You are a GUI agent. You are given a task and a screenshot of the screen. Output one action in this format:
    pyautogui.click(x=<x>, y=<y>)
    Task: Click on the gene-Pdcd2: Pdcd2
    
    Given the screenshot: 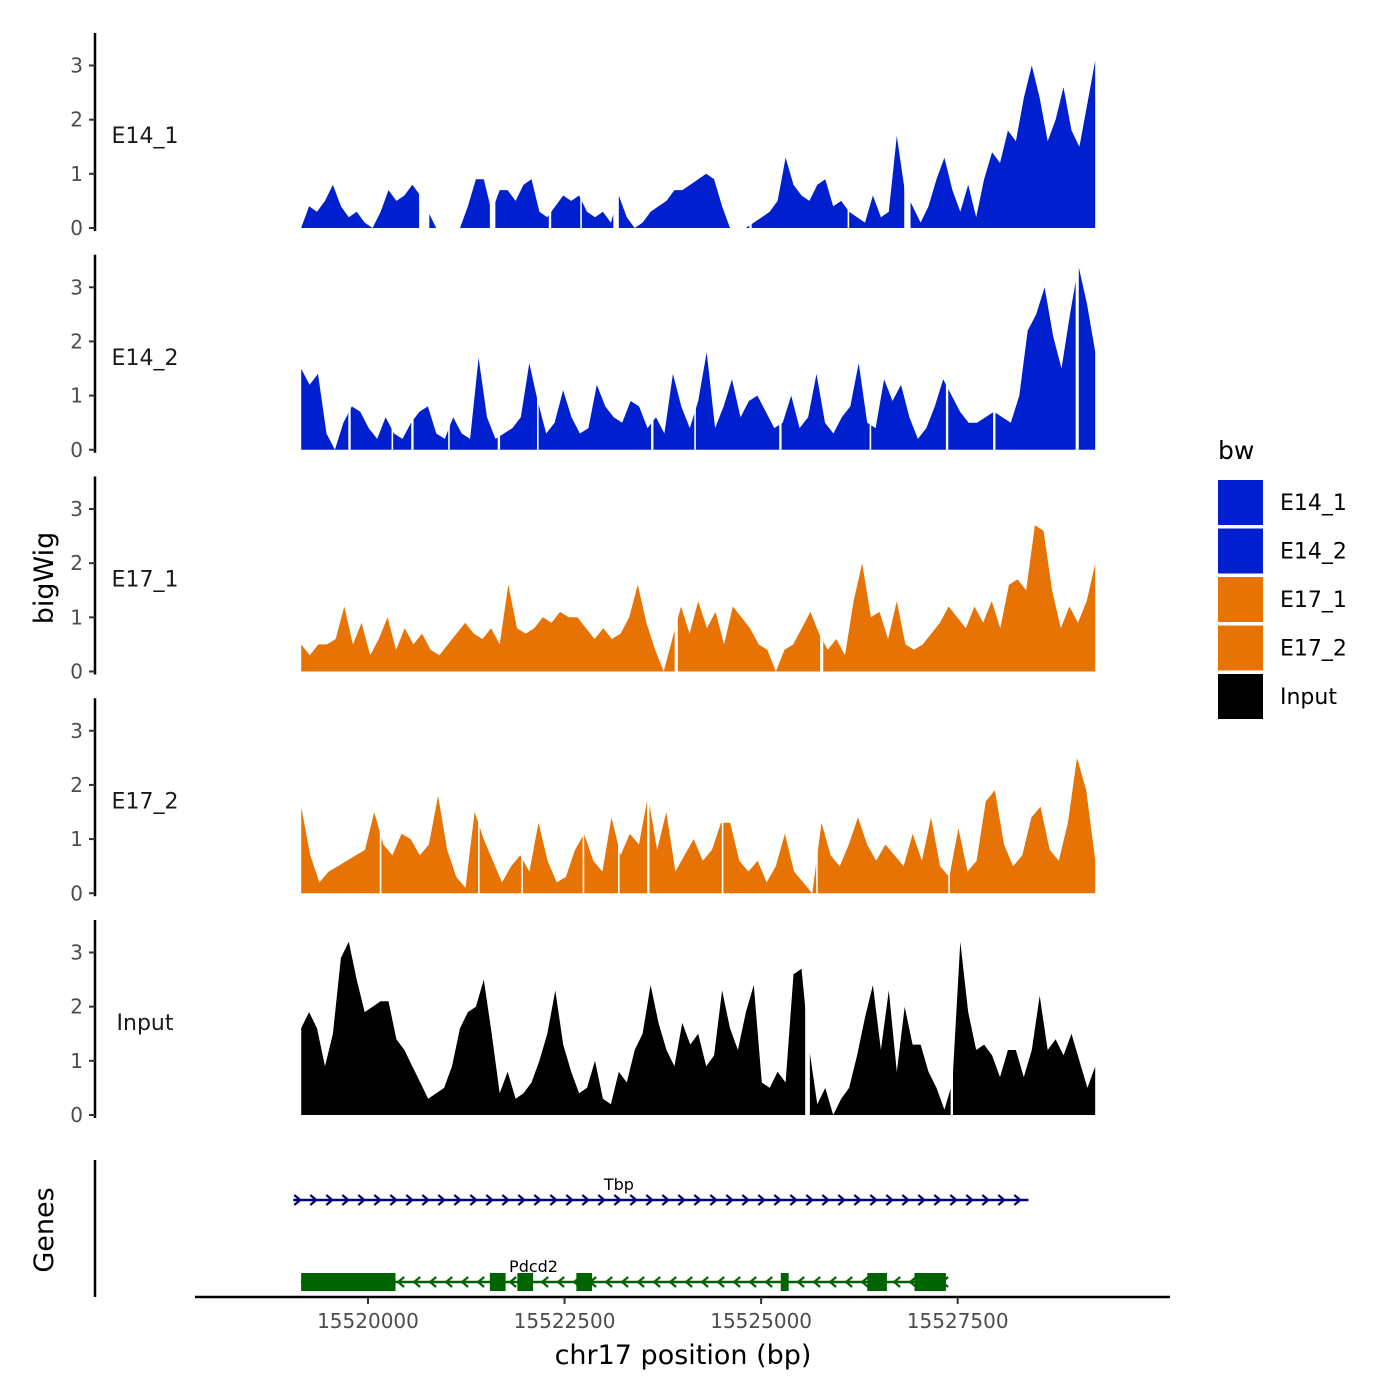 What is the action you would take?
    pyautogui.click(x=624, y=1274)
    